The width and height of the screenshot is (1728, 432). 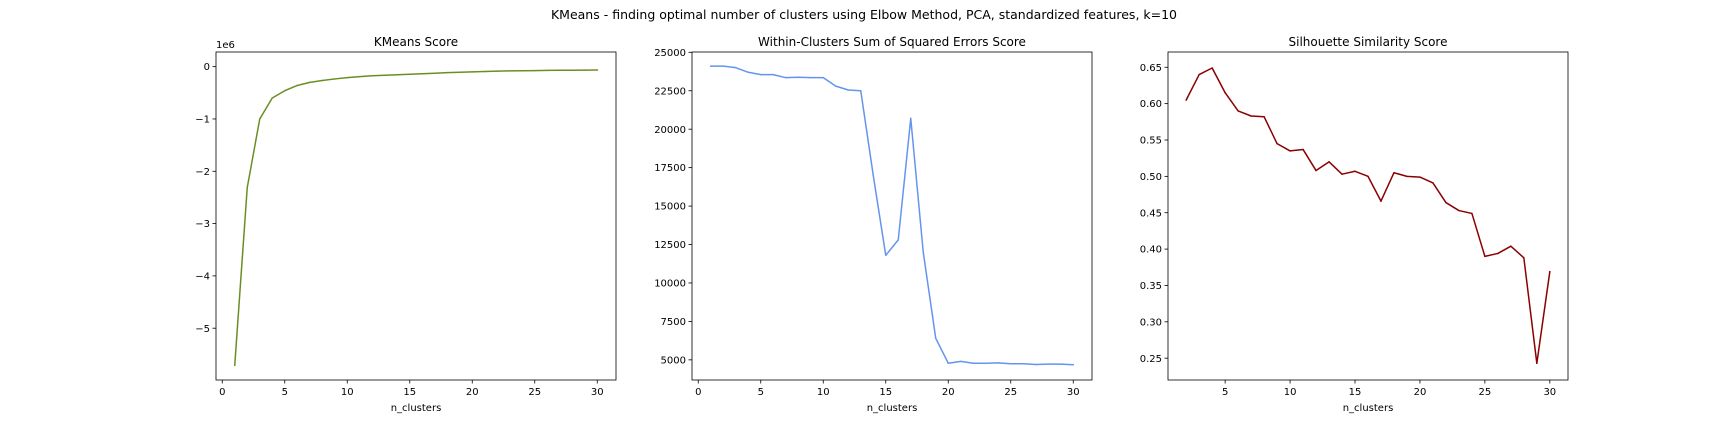 I want to click on y-tick-label: 25000, so click(x=670, y=53).